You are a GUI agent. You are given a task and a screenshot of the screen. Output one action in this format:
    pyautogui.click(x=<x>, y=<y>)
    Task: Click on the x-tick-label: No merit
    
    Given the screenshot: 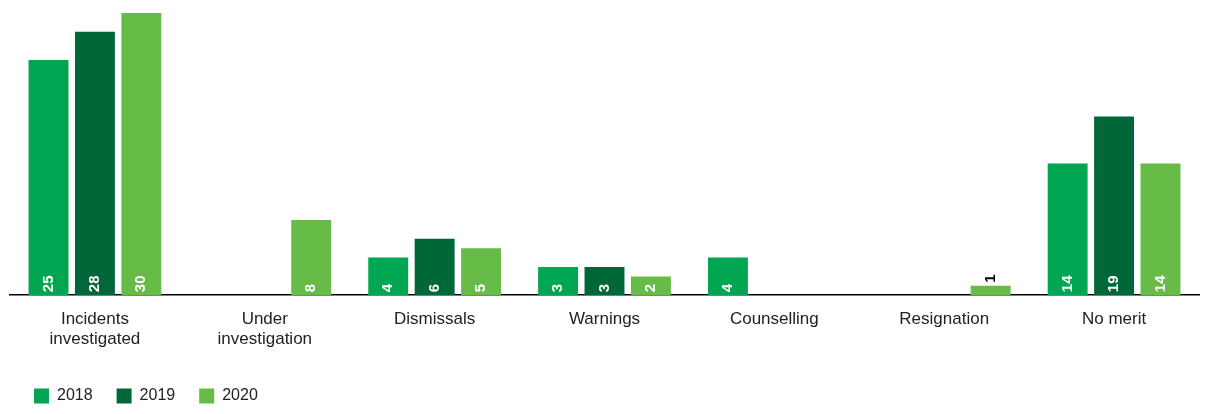 What is the action you would take?
    pyautogui.click(x=1114, y=319)
    